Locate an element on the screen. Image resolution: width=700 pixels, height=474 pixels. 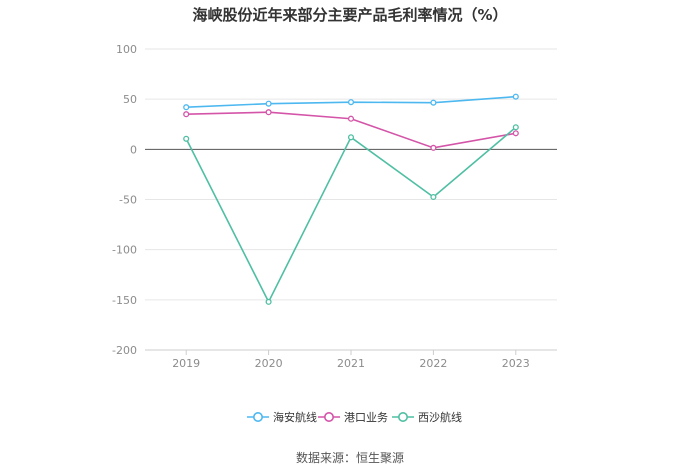
y-tick-label: -200 is located at coordinates (124, 350).